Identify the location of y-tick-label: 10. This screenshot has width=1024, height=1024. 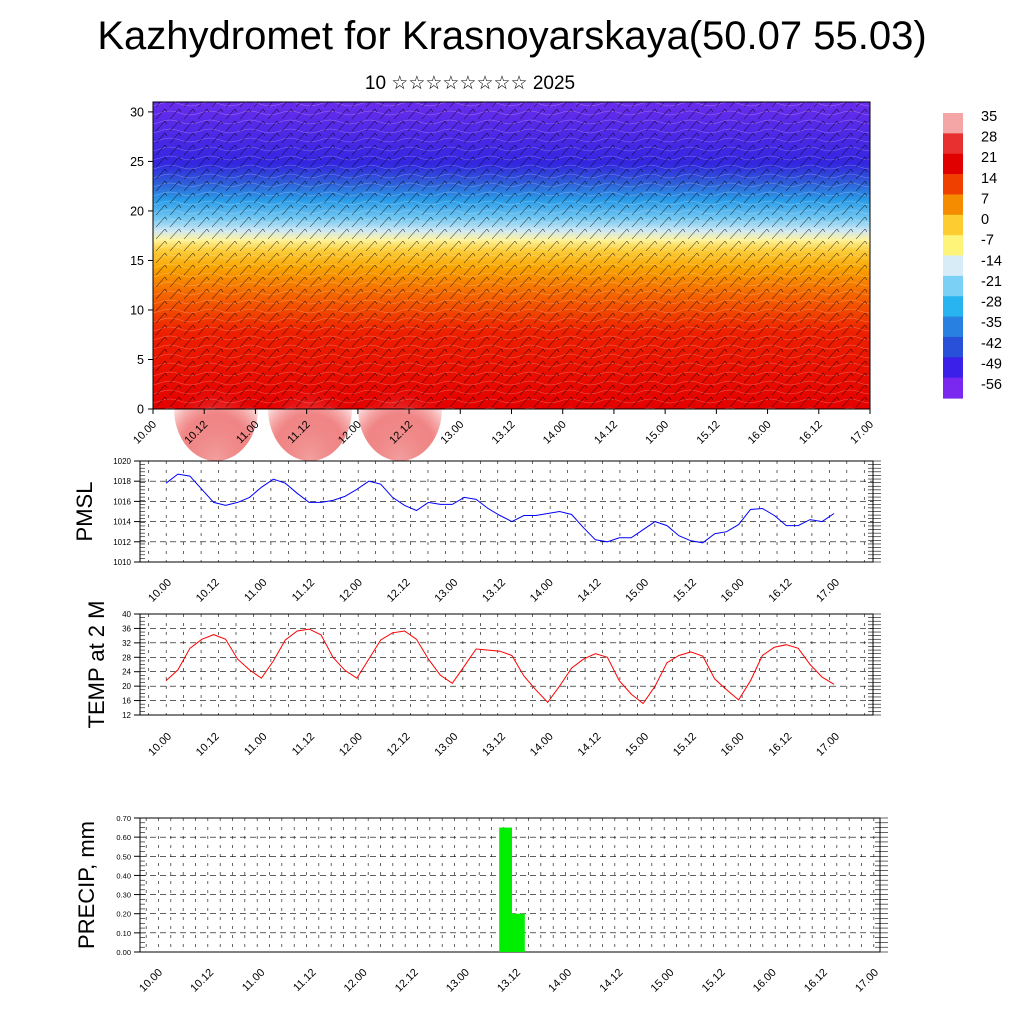
(137, 310).